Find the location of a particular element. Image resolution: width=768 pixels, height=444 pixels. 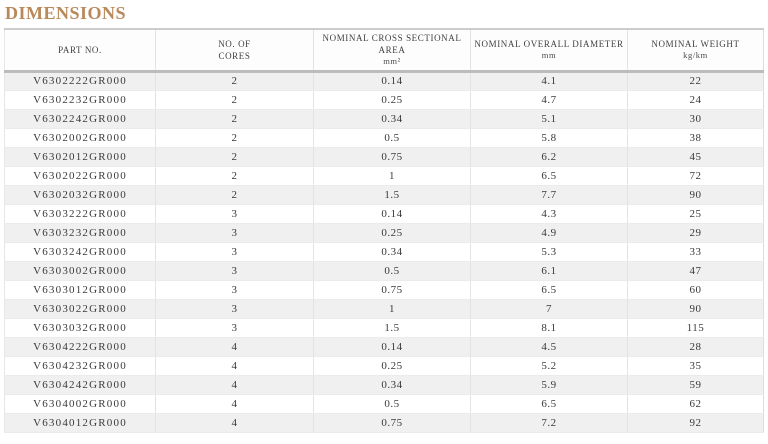

column-label: NO. OF CORES is located at coordinates (234, 49).